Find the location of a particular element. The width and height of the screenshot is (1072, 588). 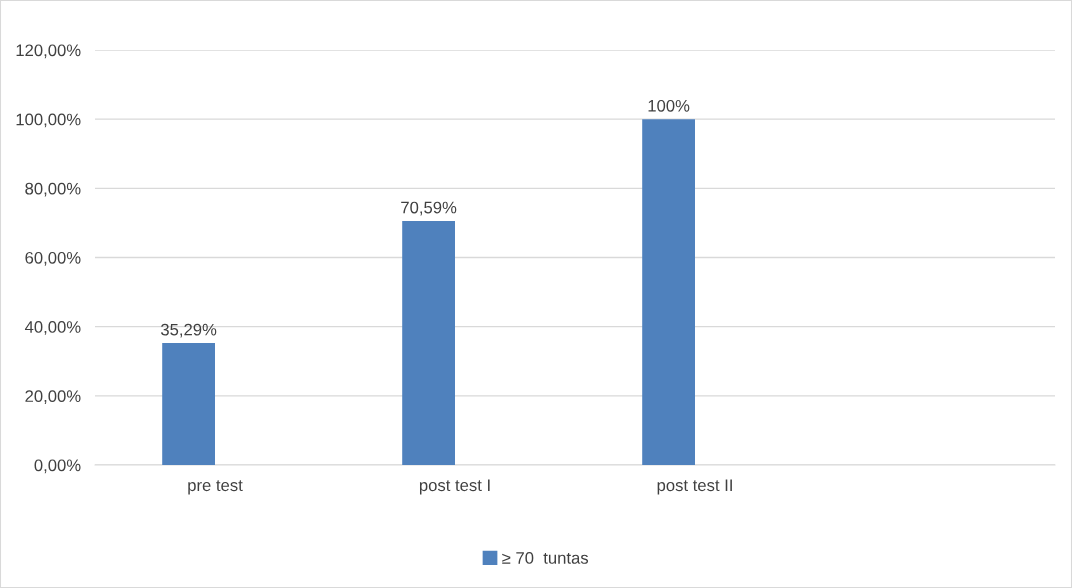

y-tick-label: 20,00% is located at coordinates (53, 397).